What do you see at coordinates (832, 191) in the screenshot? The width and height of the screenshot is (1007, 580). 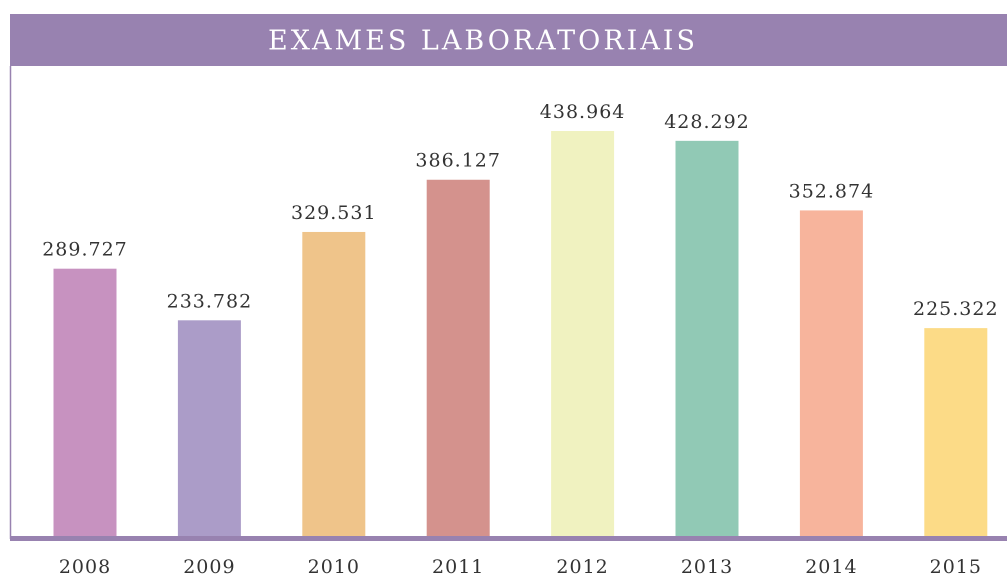 I see `value-label: 352.874` at bounding box center [832, 191].